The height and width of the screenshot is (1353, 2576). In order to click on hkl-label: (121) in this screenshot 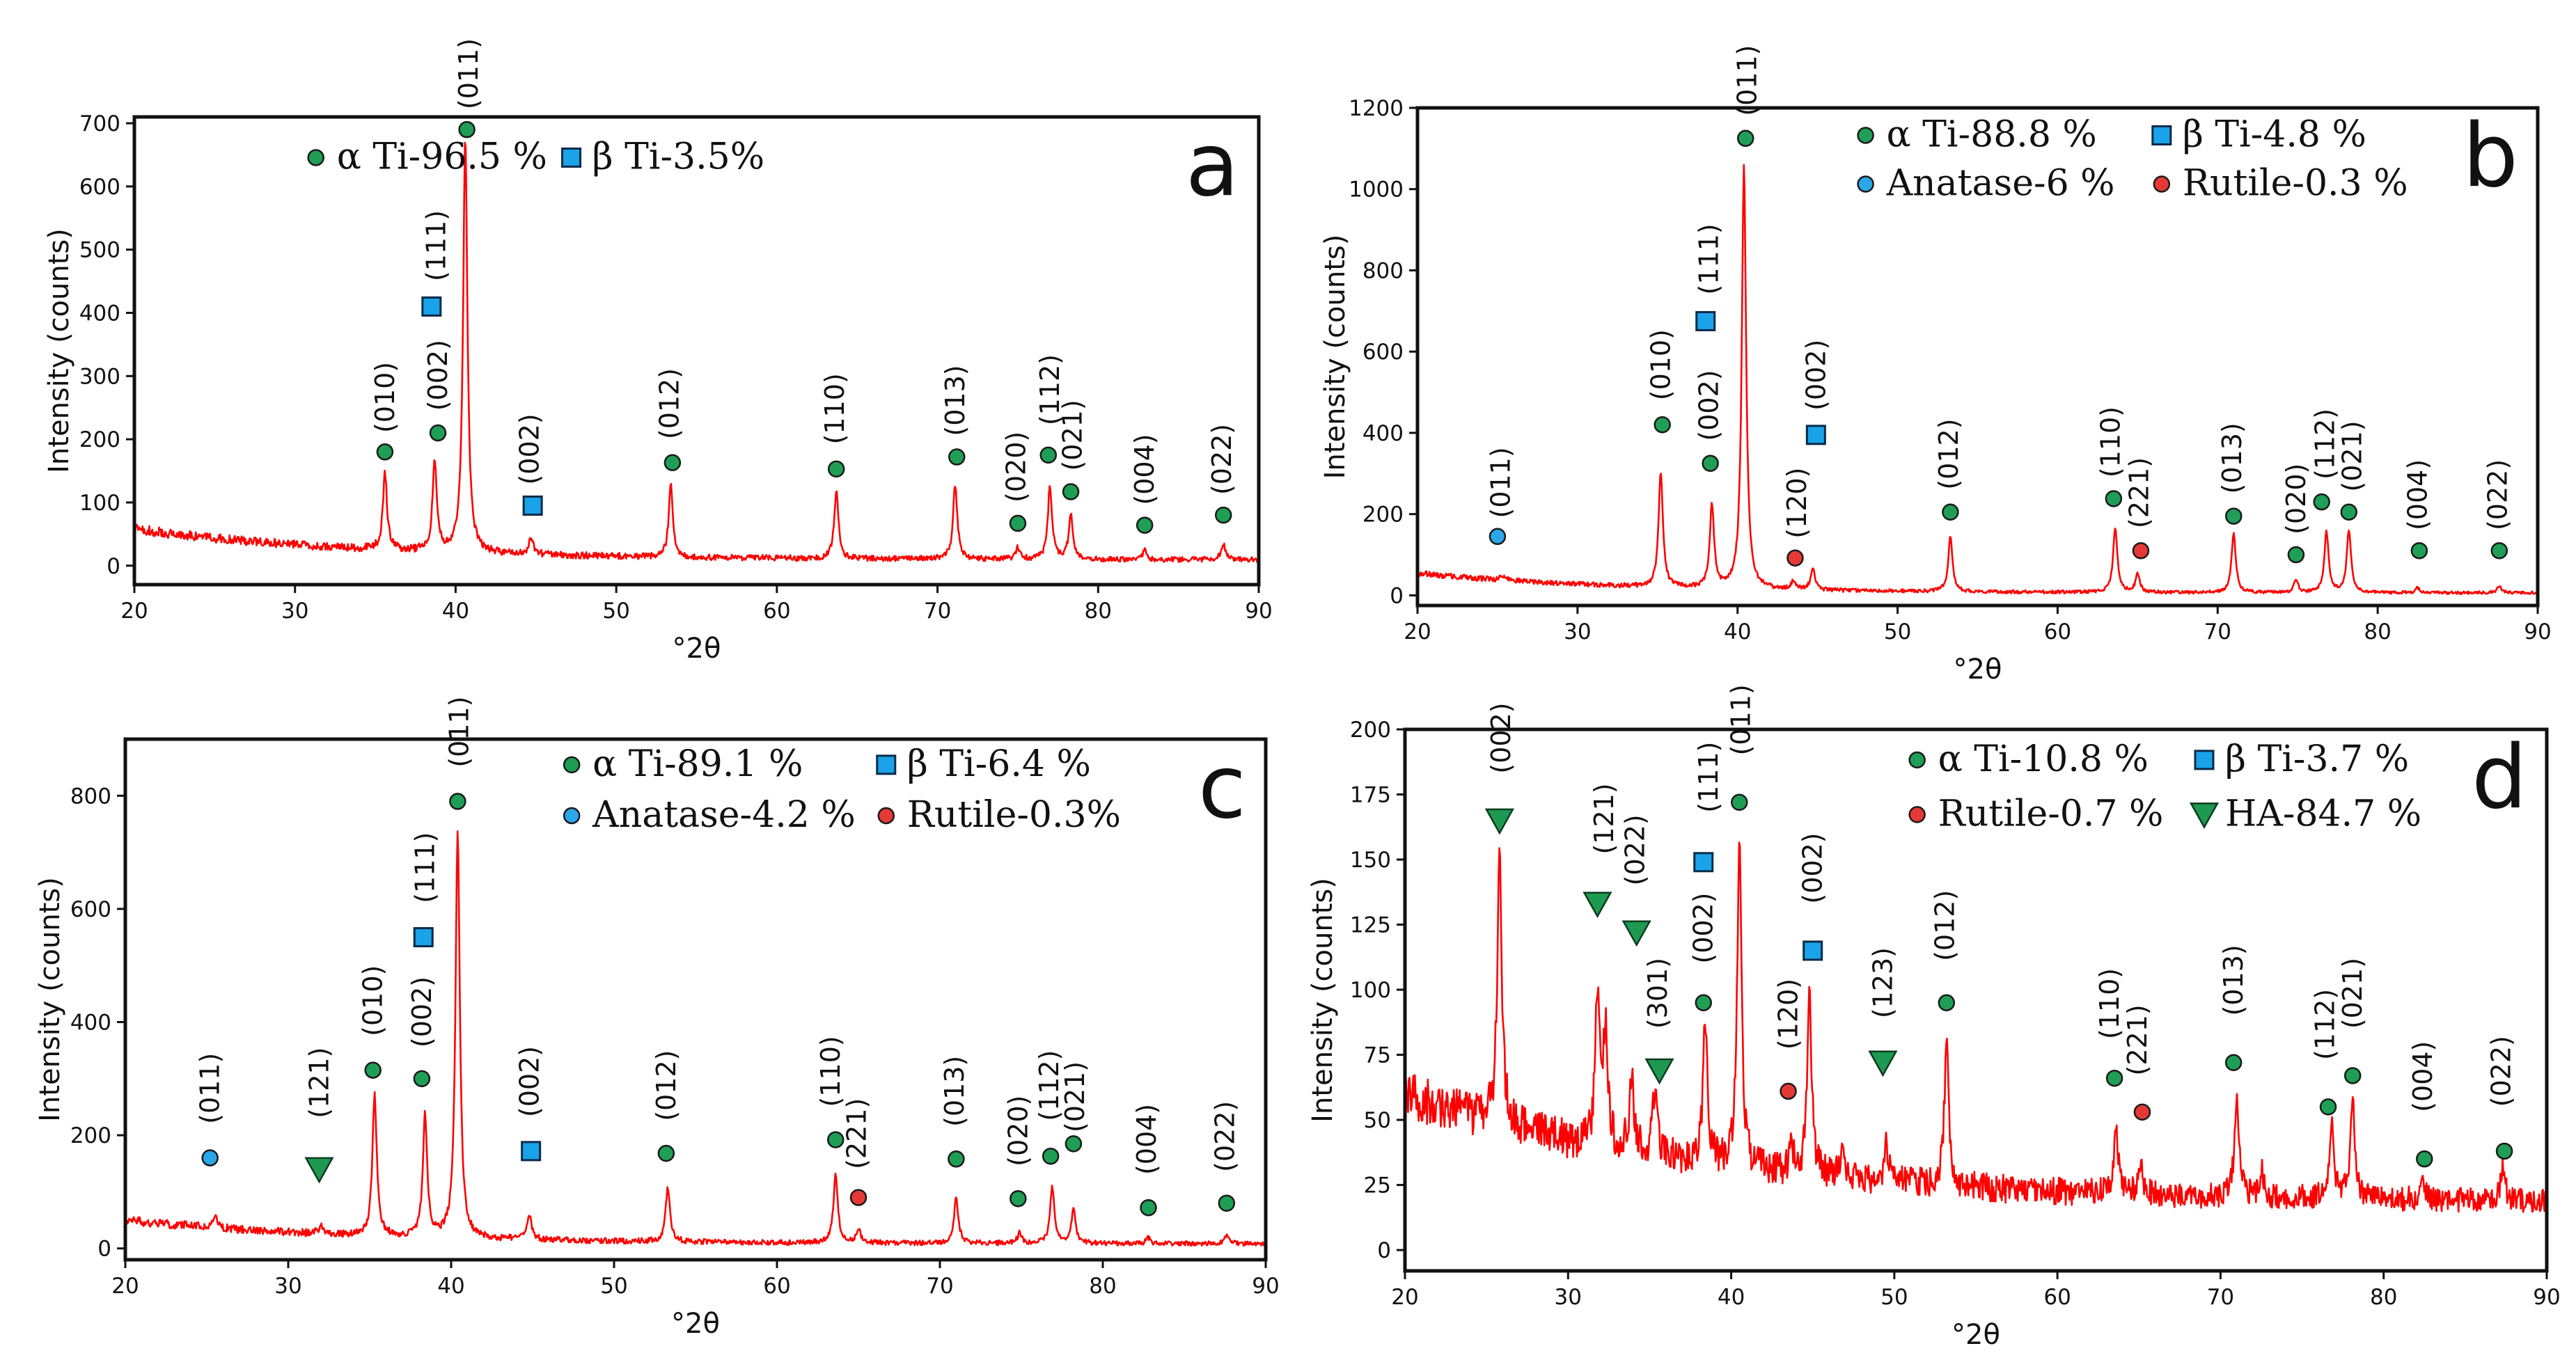, I will do `click(1604, 818)`.